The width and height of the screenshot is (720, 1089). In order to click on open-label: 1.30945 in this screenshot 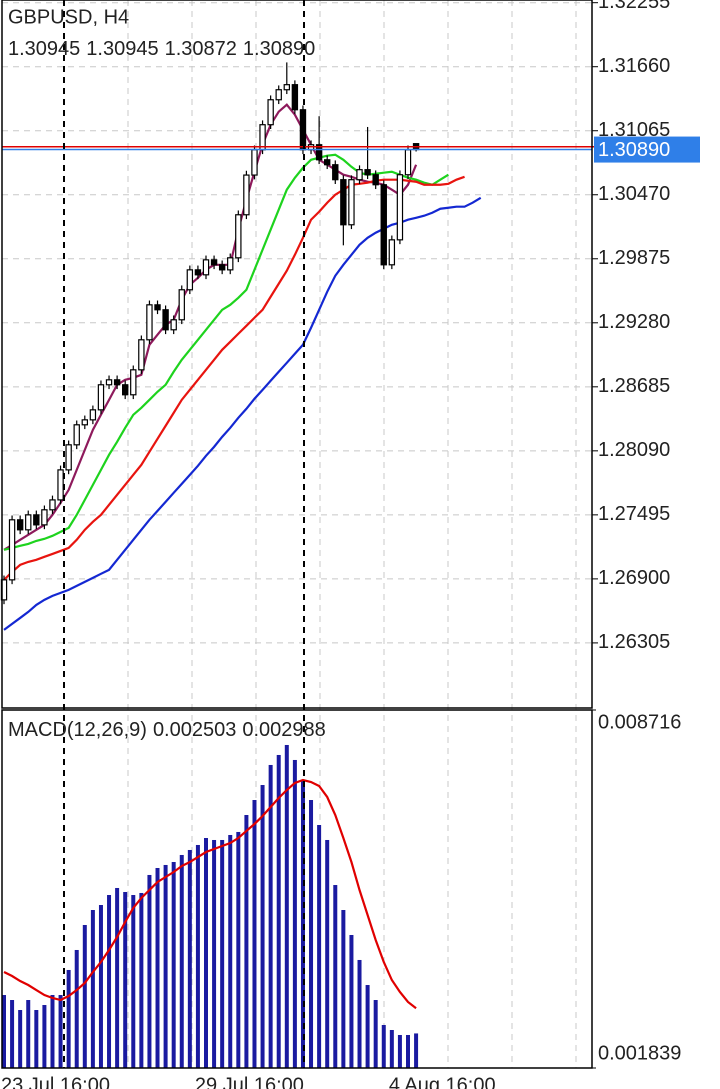, I will do `click(44, 49)`.